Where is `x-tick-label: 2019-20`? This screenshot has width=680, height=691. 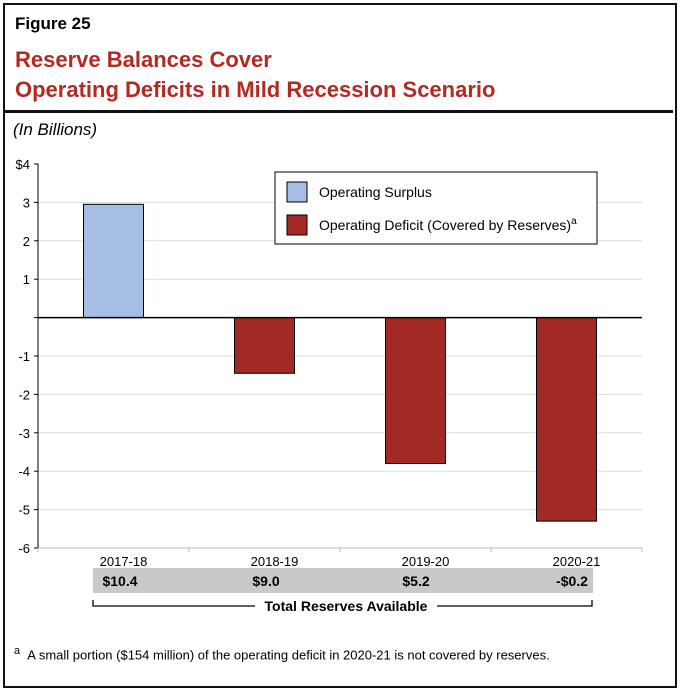 x-tick-label: 2019-20 is located at coordinates (426, 561).